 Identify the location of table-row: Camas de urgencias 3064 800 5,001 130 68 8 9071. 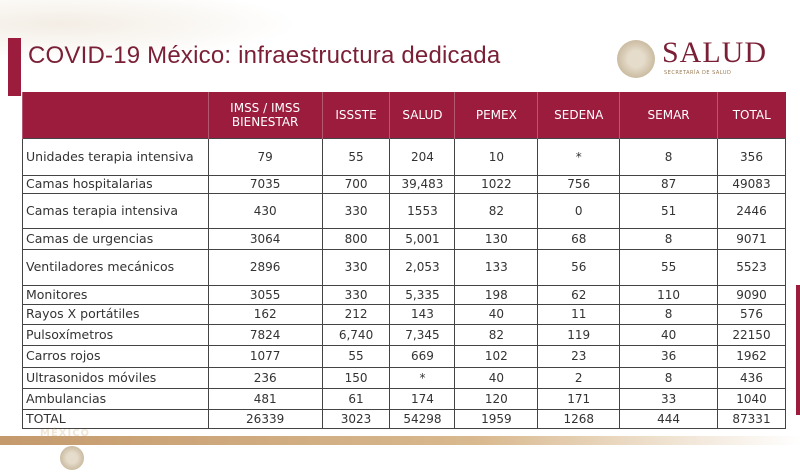
(404, 238).